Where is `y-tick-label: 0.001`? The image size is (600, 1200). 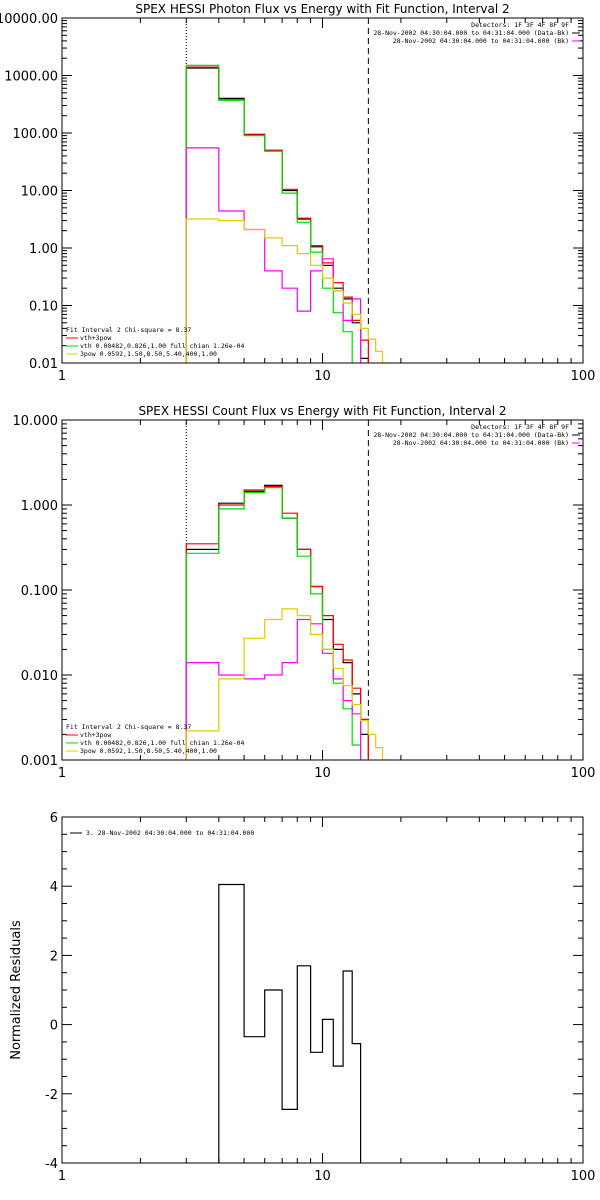 y-tick-label: 0.001 is located at coordinates (39, 761).